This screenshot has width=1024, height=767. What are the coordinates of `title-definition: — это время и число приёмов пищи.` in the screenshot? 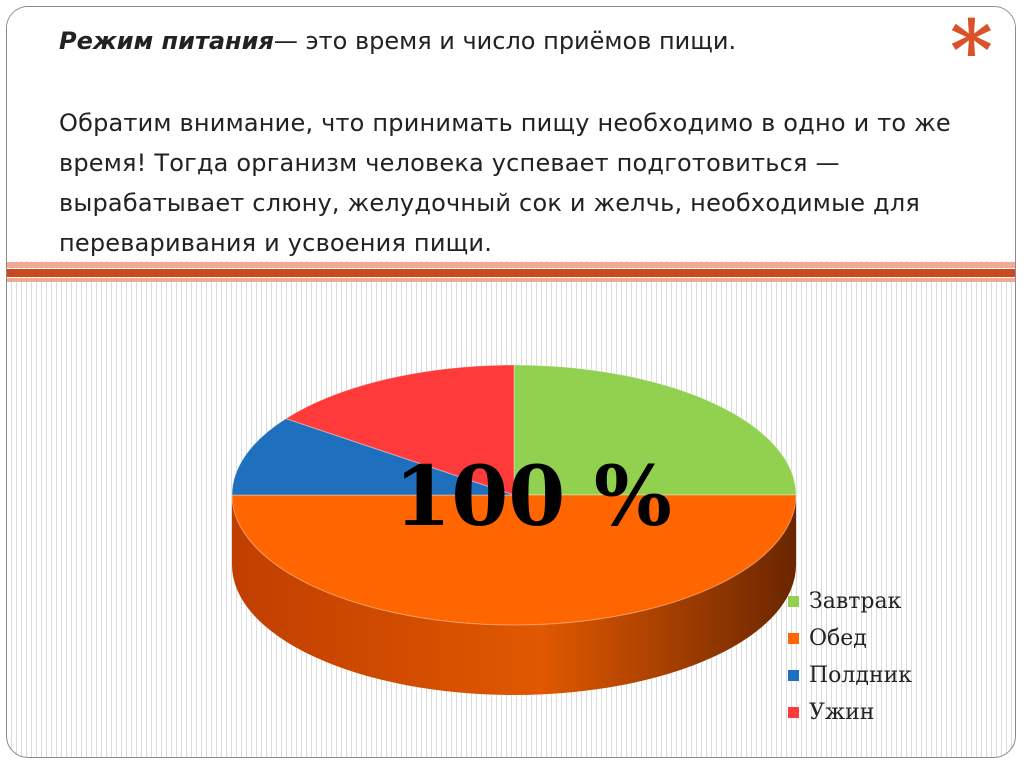 It's located at (505, 41).